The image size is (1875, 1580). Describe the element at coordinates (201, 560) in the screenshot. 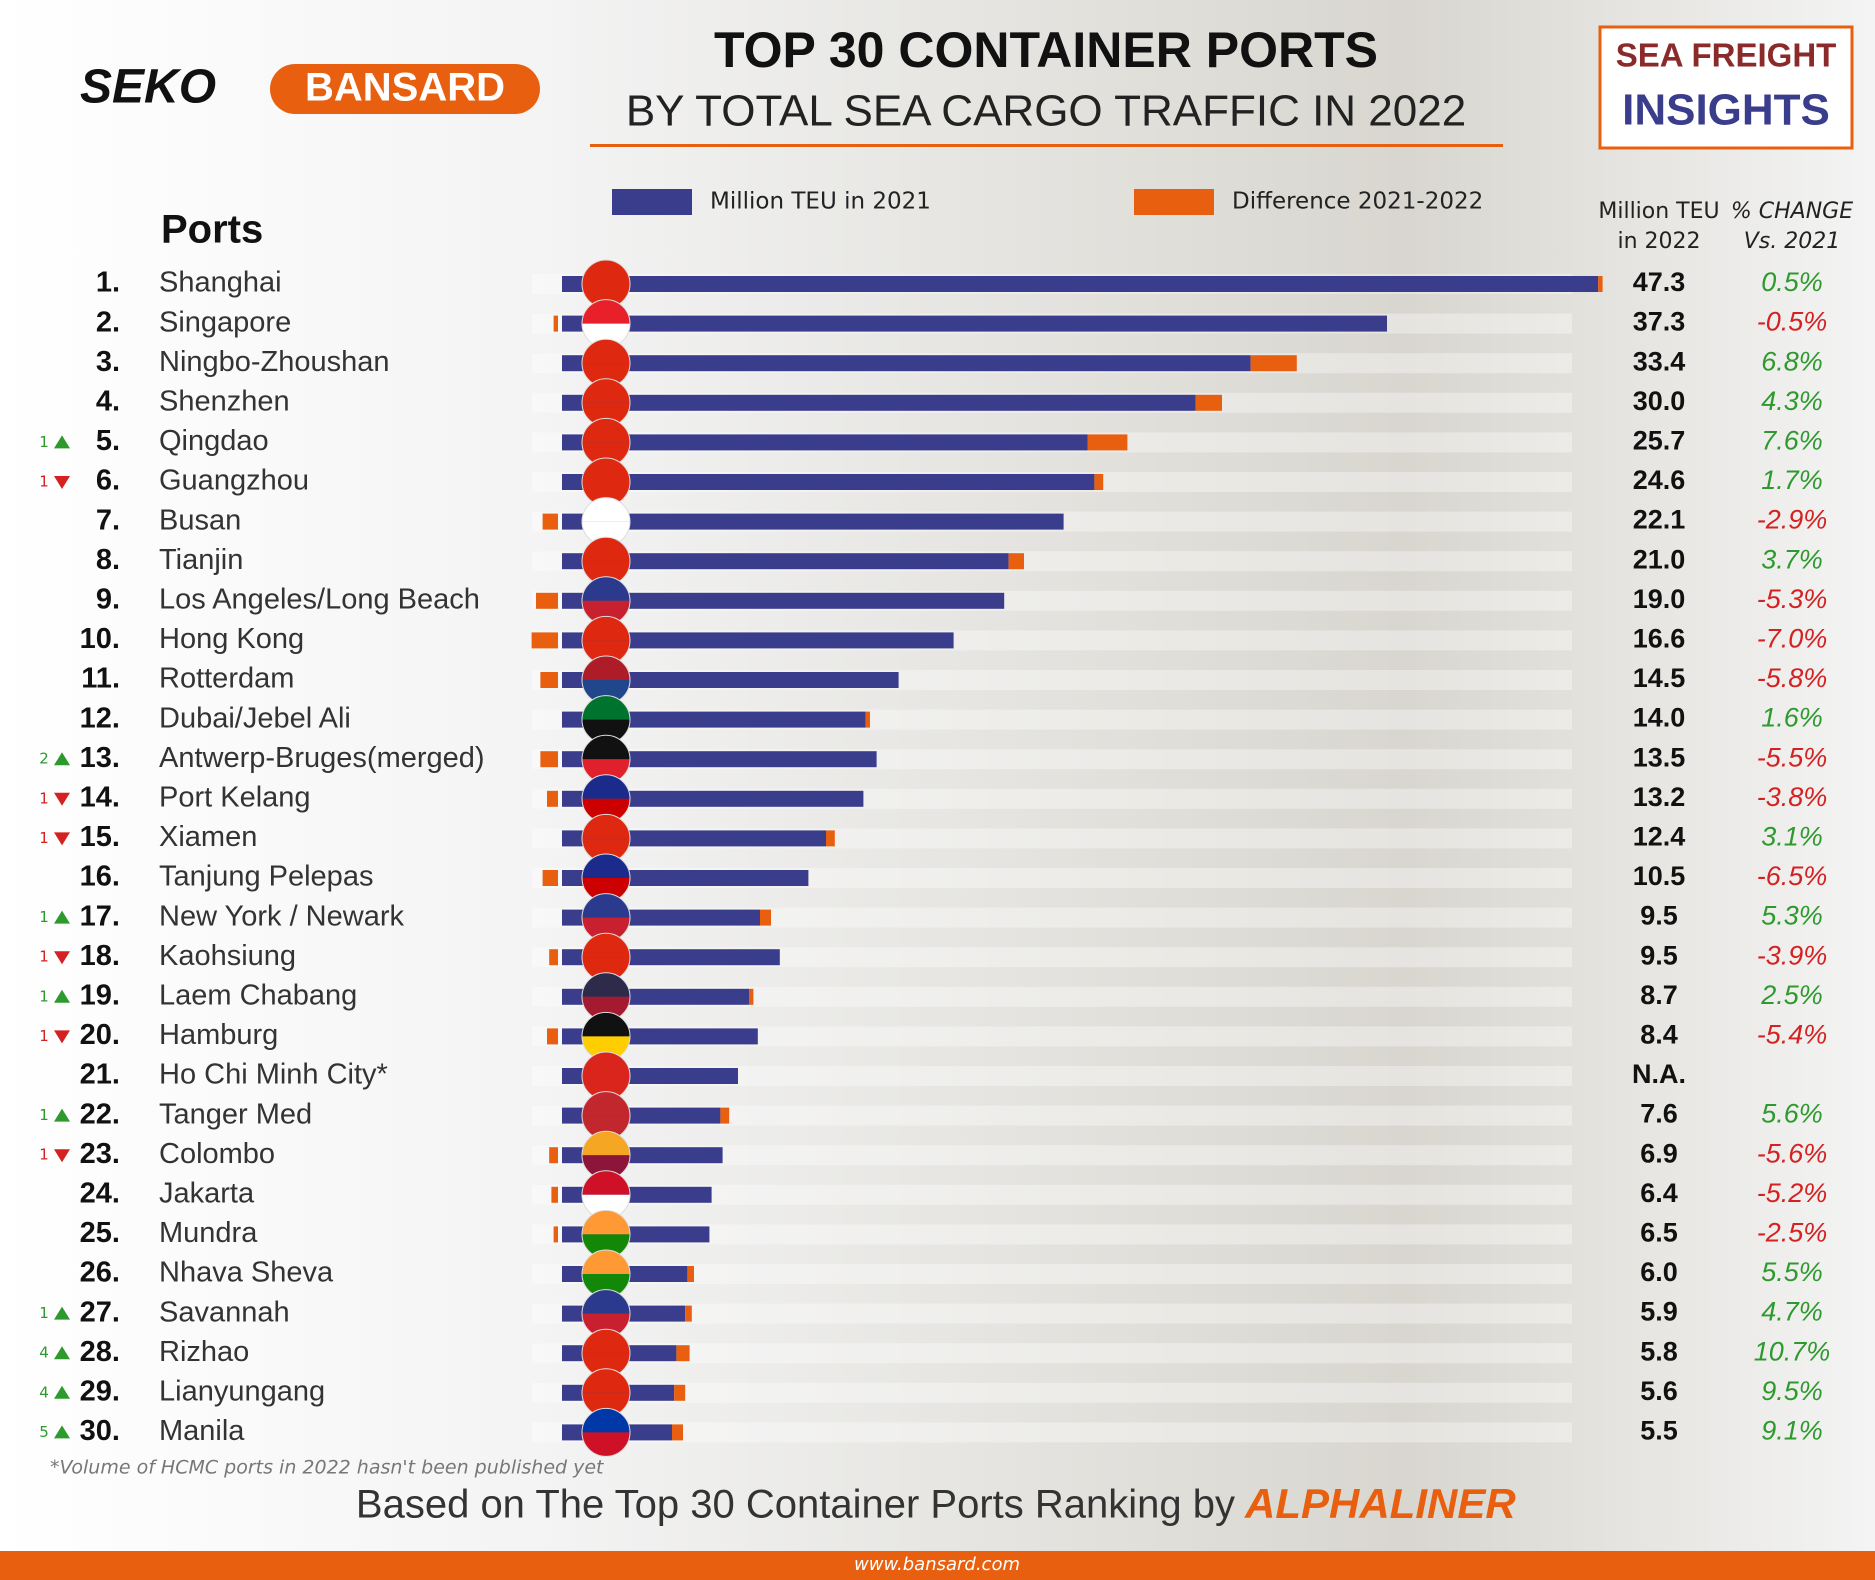

I see `port-name: Tianjin` at that location.